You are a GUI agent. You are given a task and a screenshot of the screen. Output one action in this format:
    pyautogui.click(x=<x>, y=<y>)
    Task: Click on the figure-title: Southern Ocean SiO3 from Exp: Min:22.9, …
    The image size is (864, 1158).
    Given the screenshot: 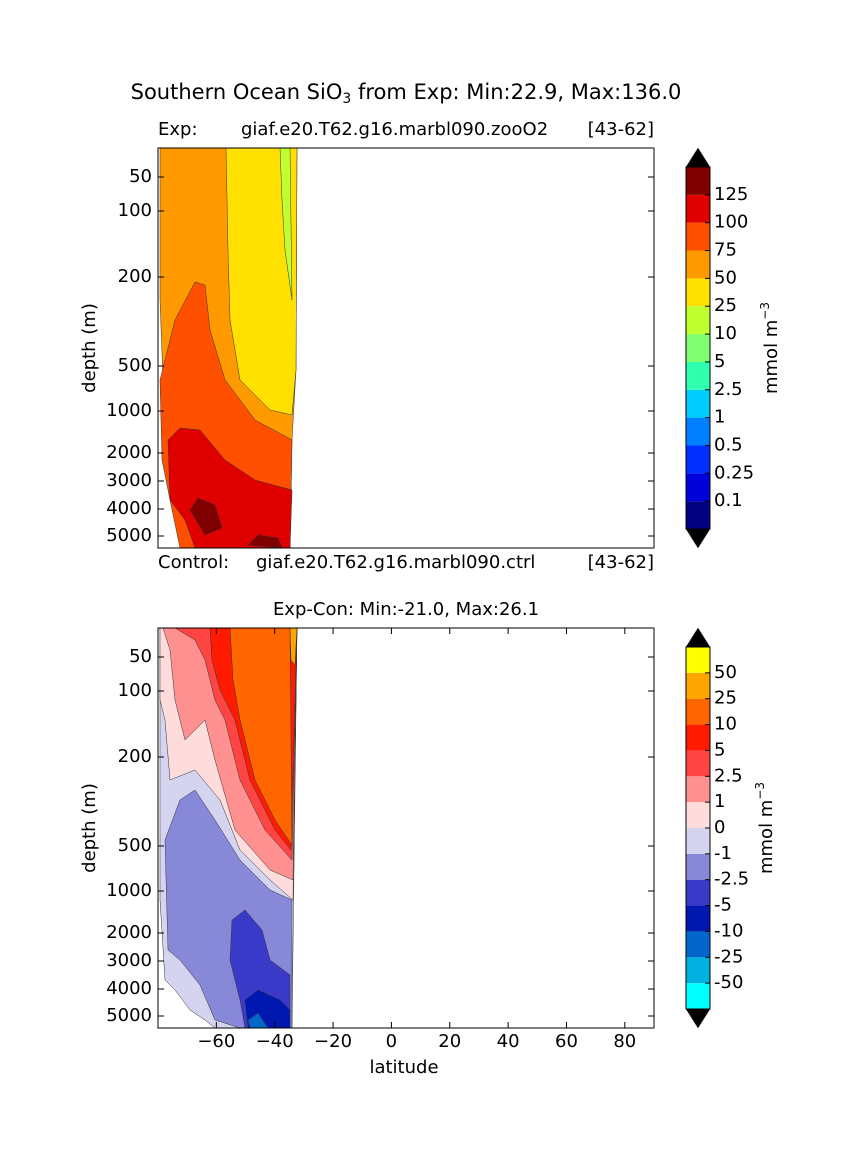 What is the action you would take?
    pyautogui.click(x=406, y=93)
    